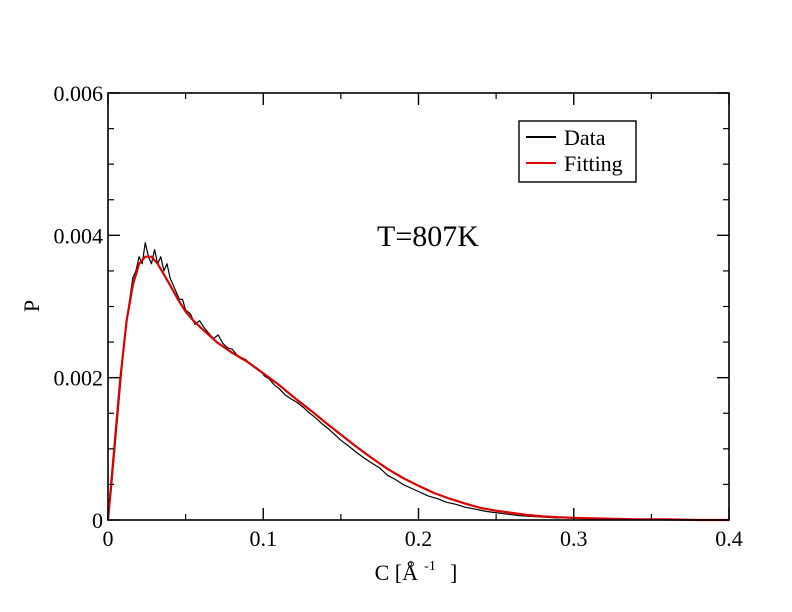 This screenshot has width=792, height=612. What do you see at coordinates (411, 564) in the screenshot?
I see `angstrom-ring-icon` at bounding box center [411, 564].